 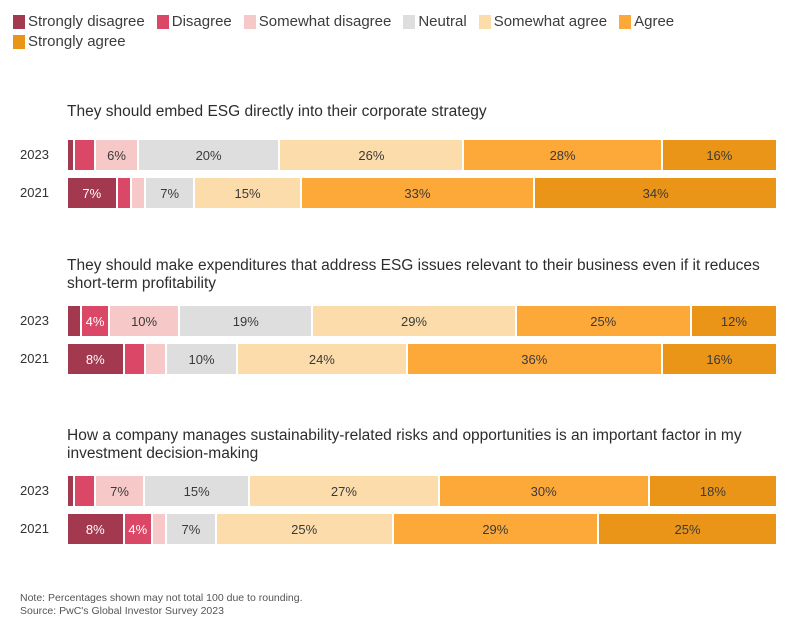 I want to click on data-label: 19%, so click(x=245, y=321).